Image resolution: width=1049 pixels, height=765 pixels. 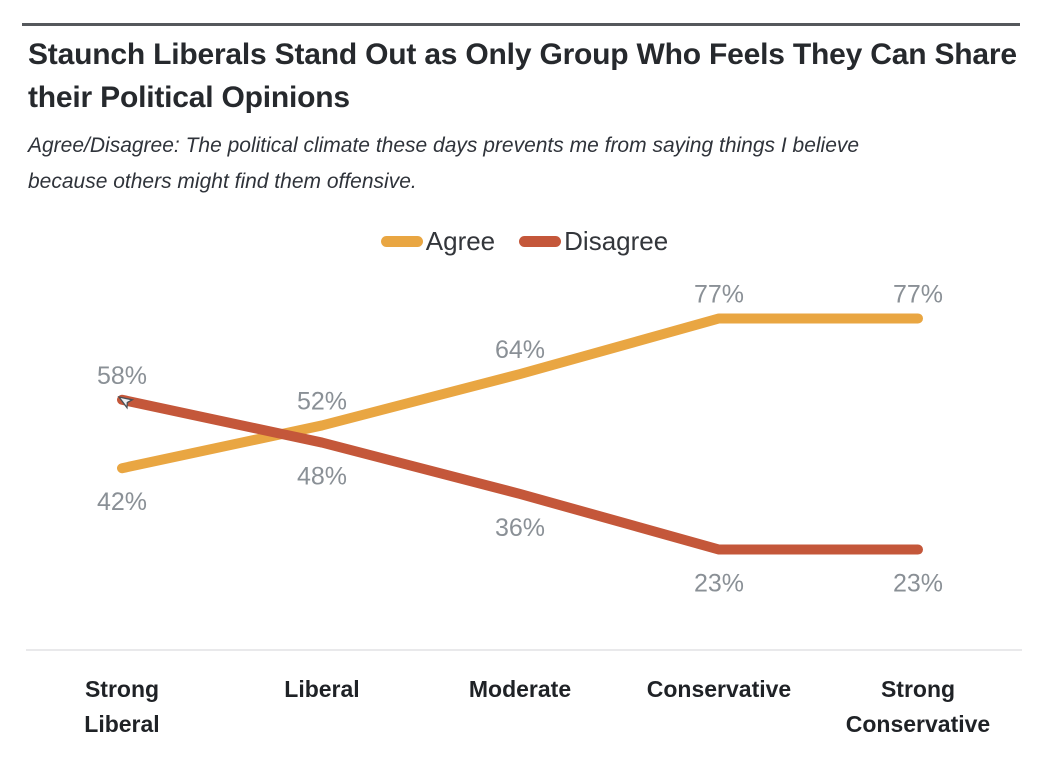 I want to click on x-axis-label-line: Moderate, so click(x=520, y=689).